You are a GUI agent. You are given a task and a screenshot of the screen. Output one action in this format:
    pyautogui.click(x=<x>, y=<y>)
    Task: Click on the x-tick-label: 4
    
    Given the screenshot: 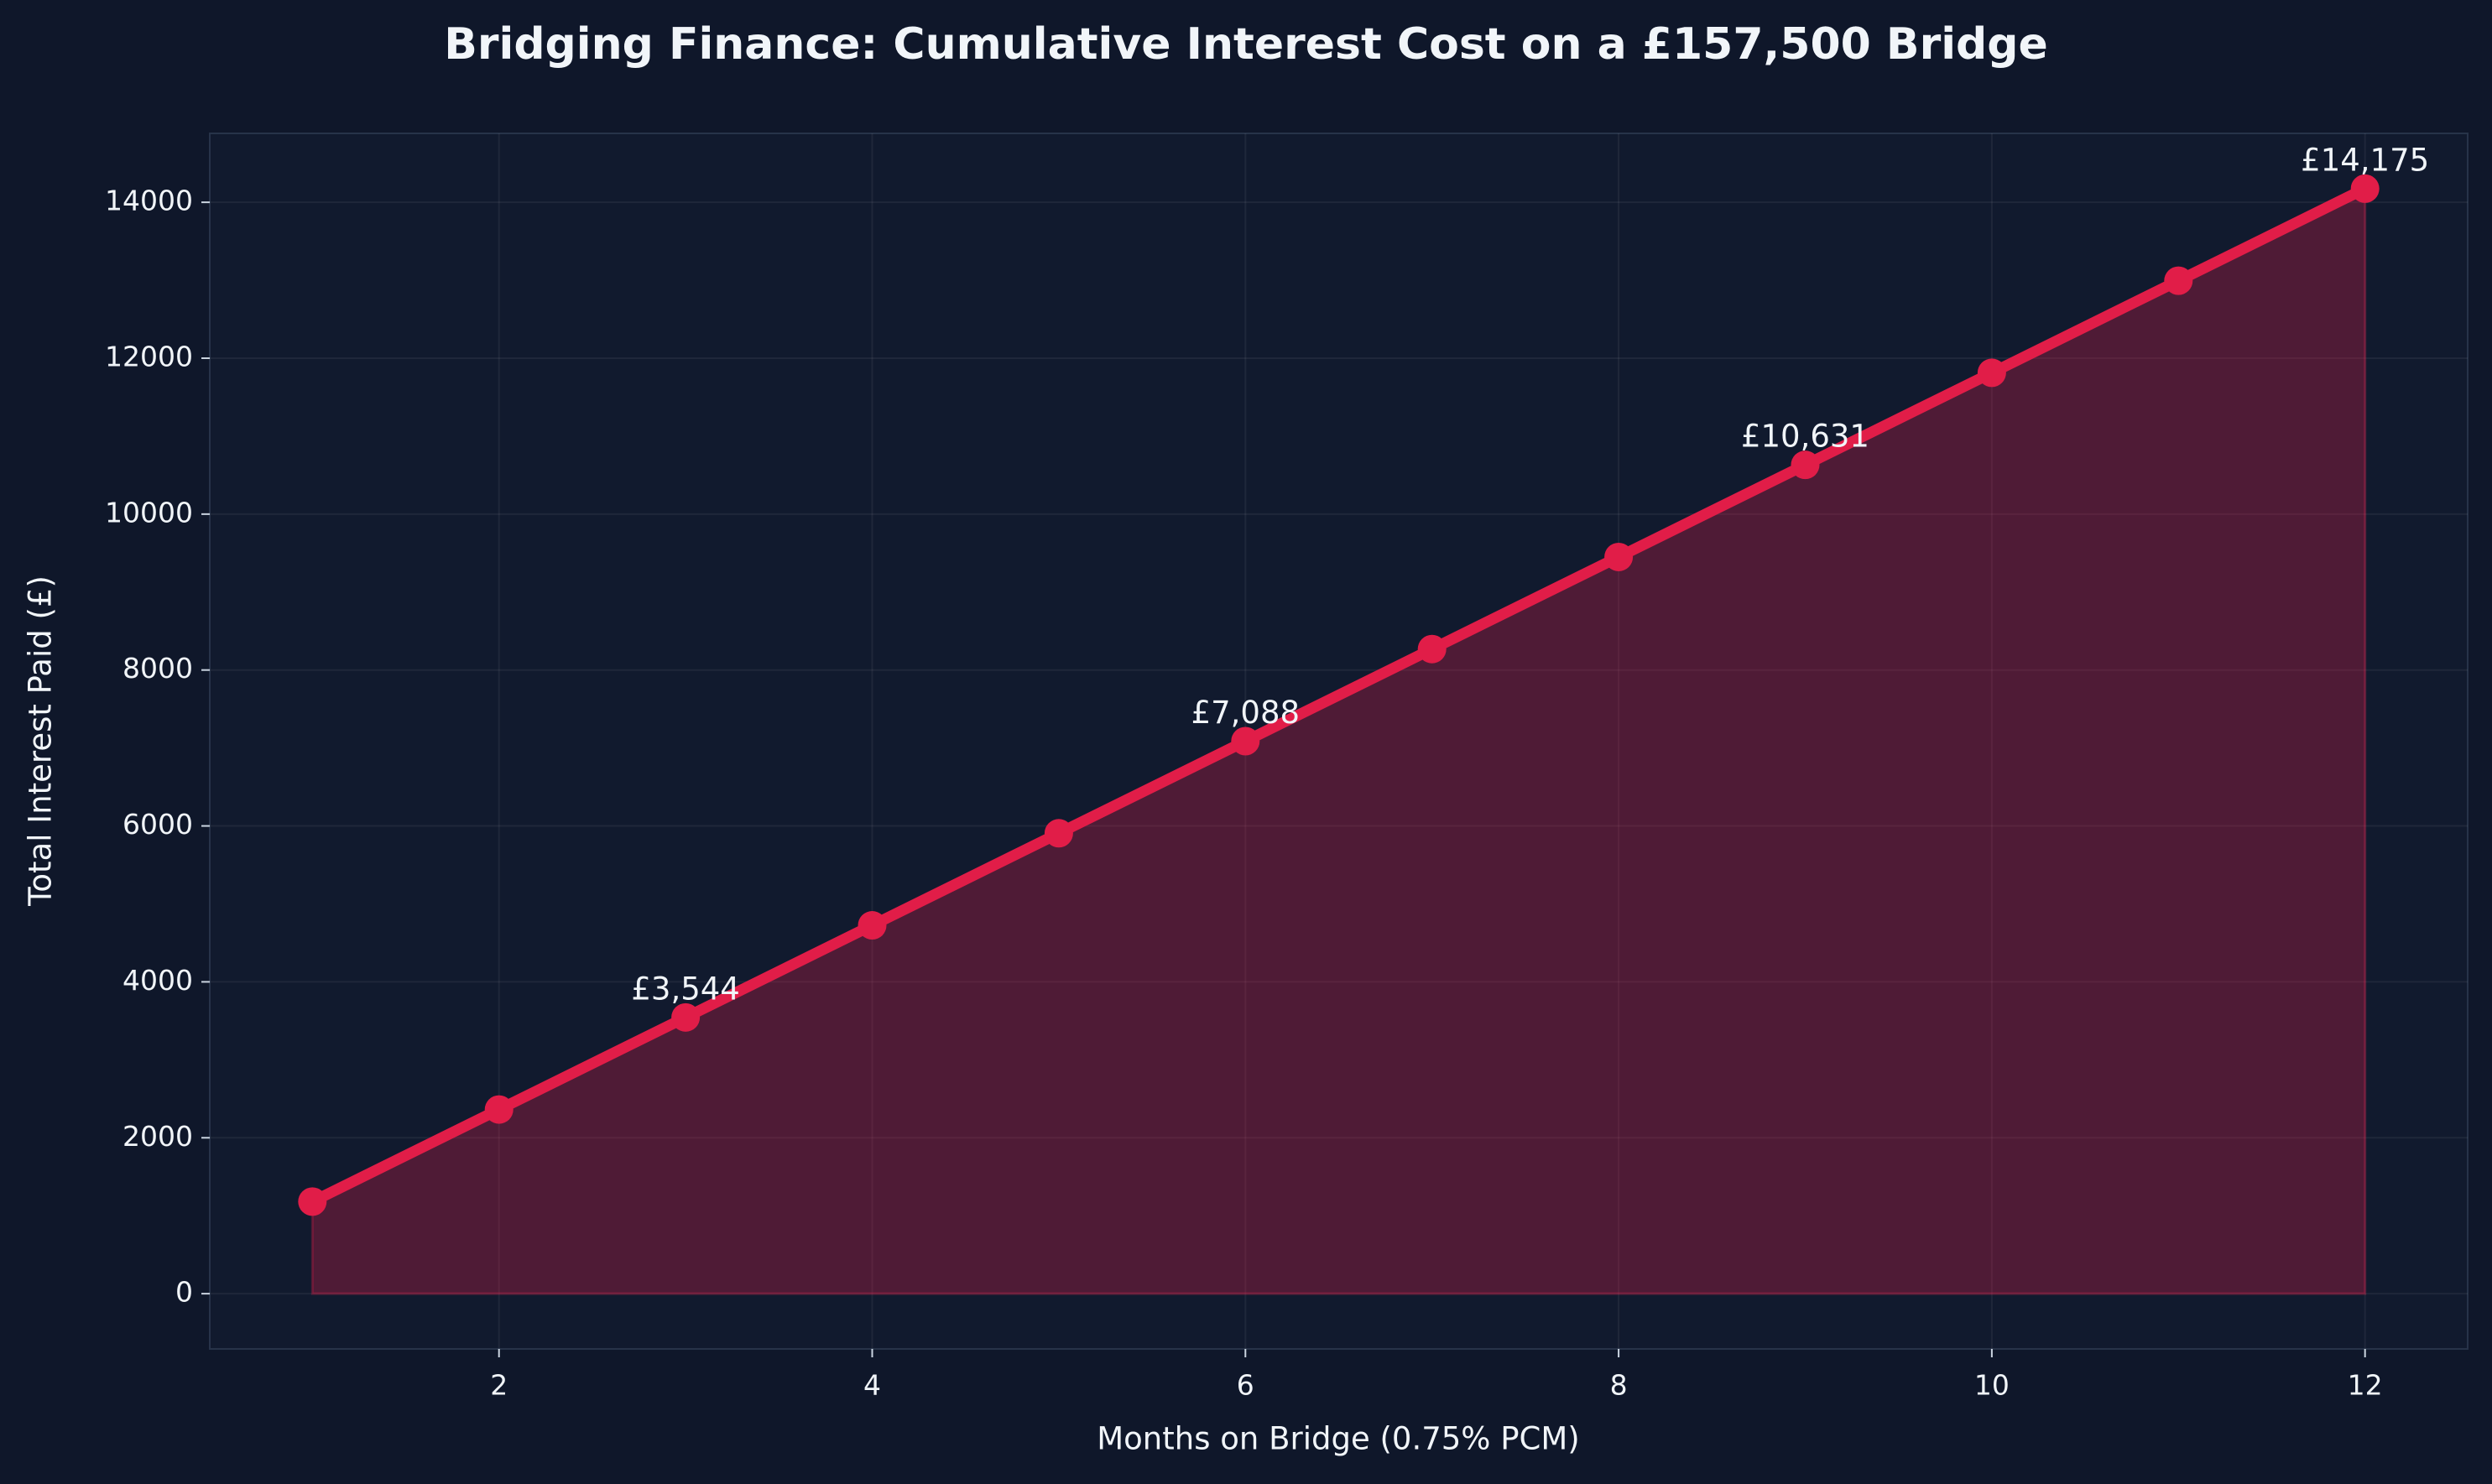 What is the action you would take?
    pyautogui.click(x=872, y=1385)
    